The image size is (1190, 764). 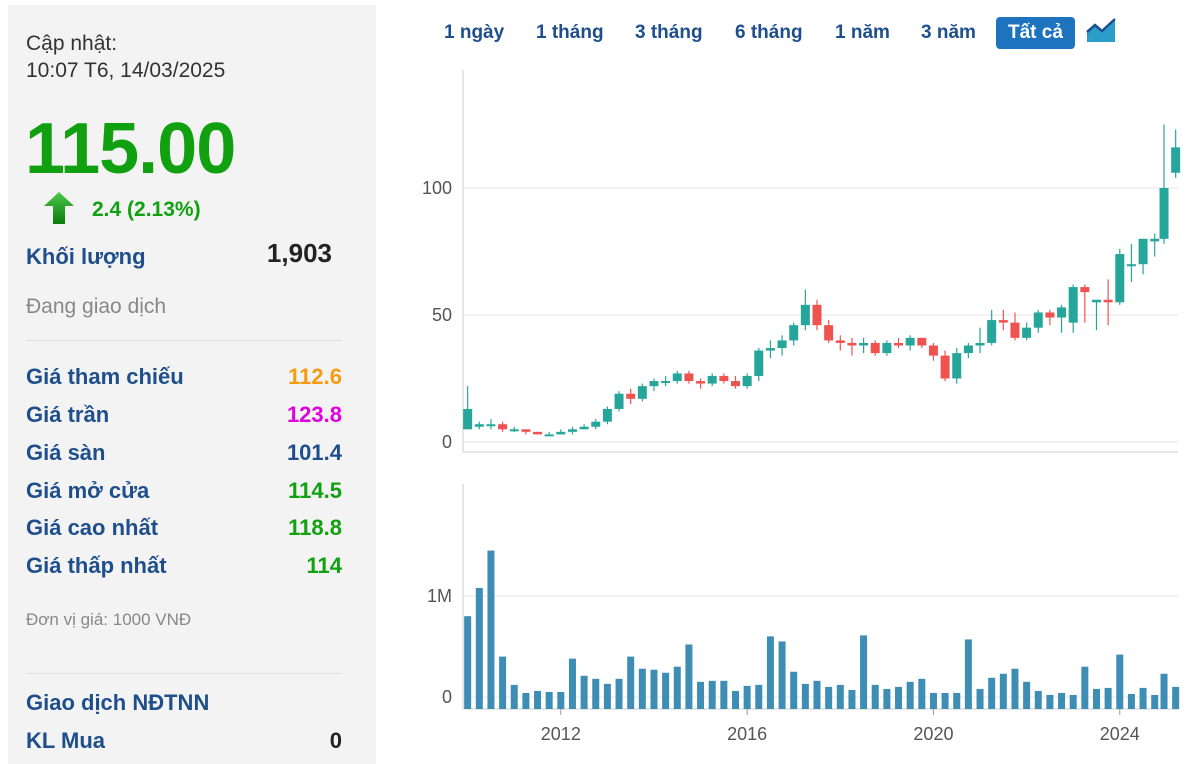 What do you see at coordinates (66, 740) in the screenshot?
I see `foreign-buy-label: KL Mua` at bounding box center [66, 740].